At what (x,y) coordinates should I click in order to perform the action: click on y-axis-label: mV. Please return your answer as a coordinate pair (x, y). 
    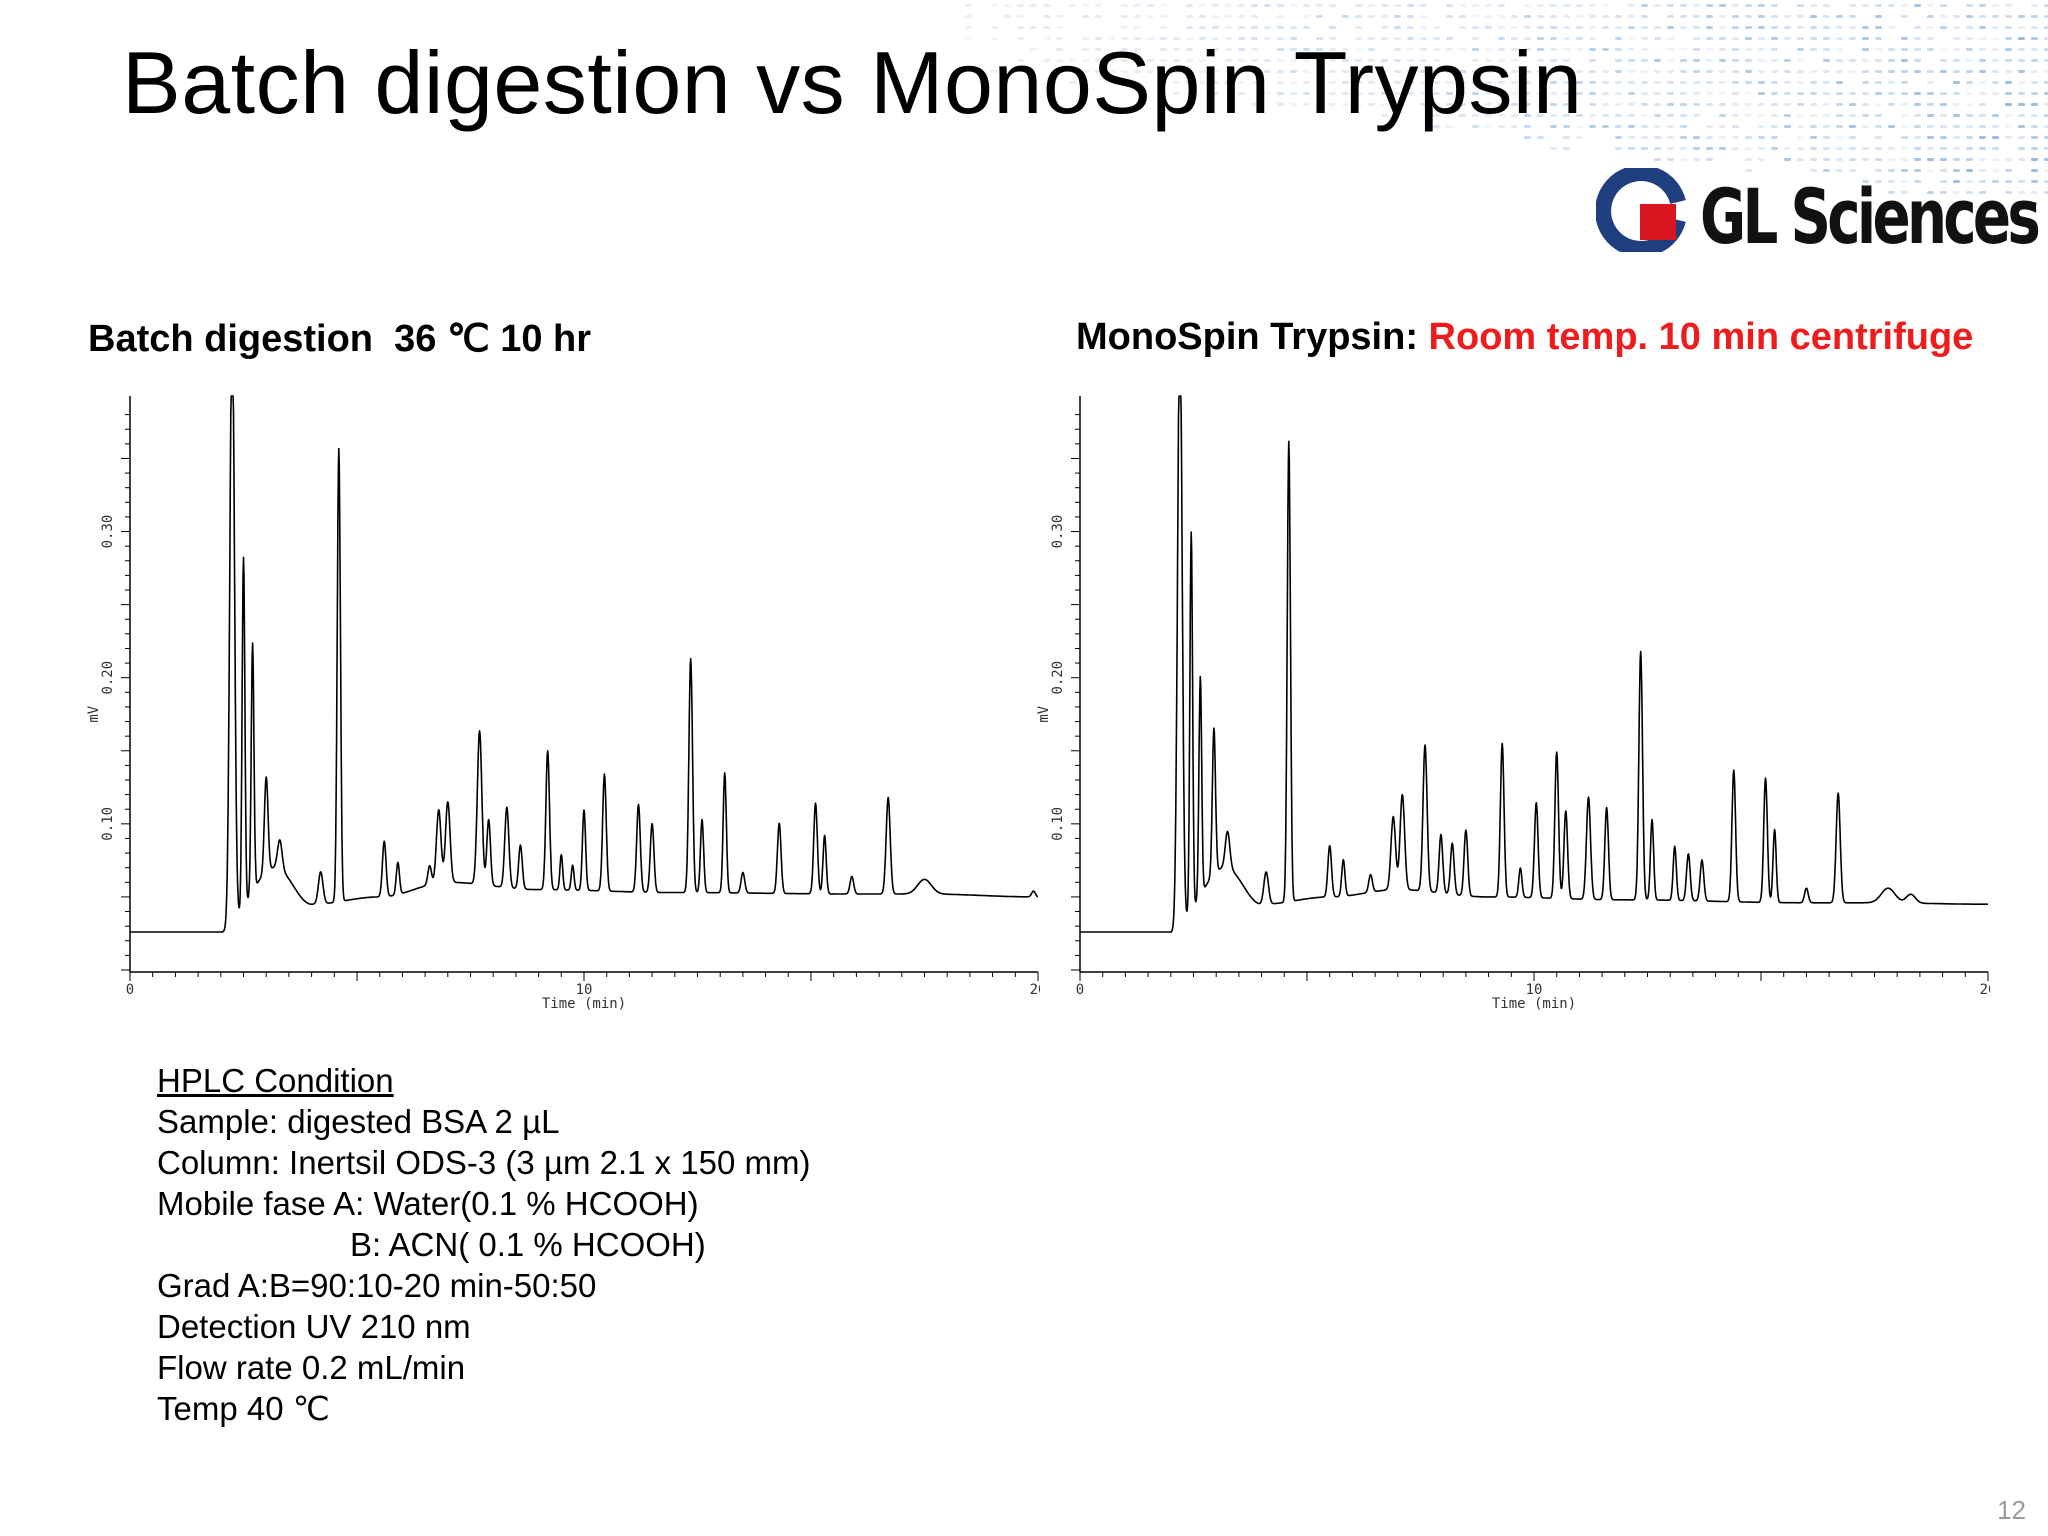
    Looking at the image, I should click on (94, 713).